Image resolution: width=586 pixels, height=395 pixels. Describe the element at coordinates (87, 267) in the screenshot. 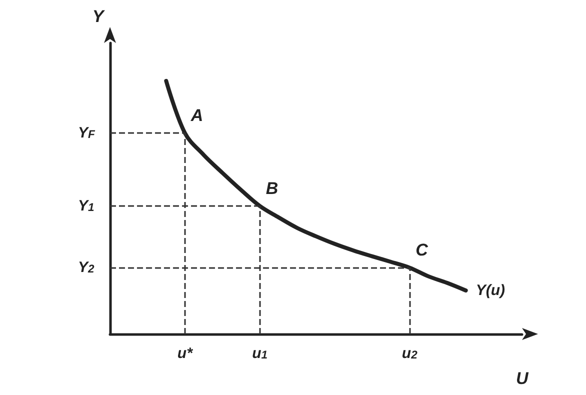

I see `ref-line-label: Y2` at that location.